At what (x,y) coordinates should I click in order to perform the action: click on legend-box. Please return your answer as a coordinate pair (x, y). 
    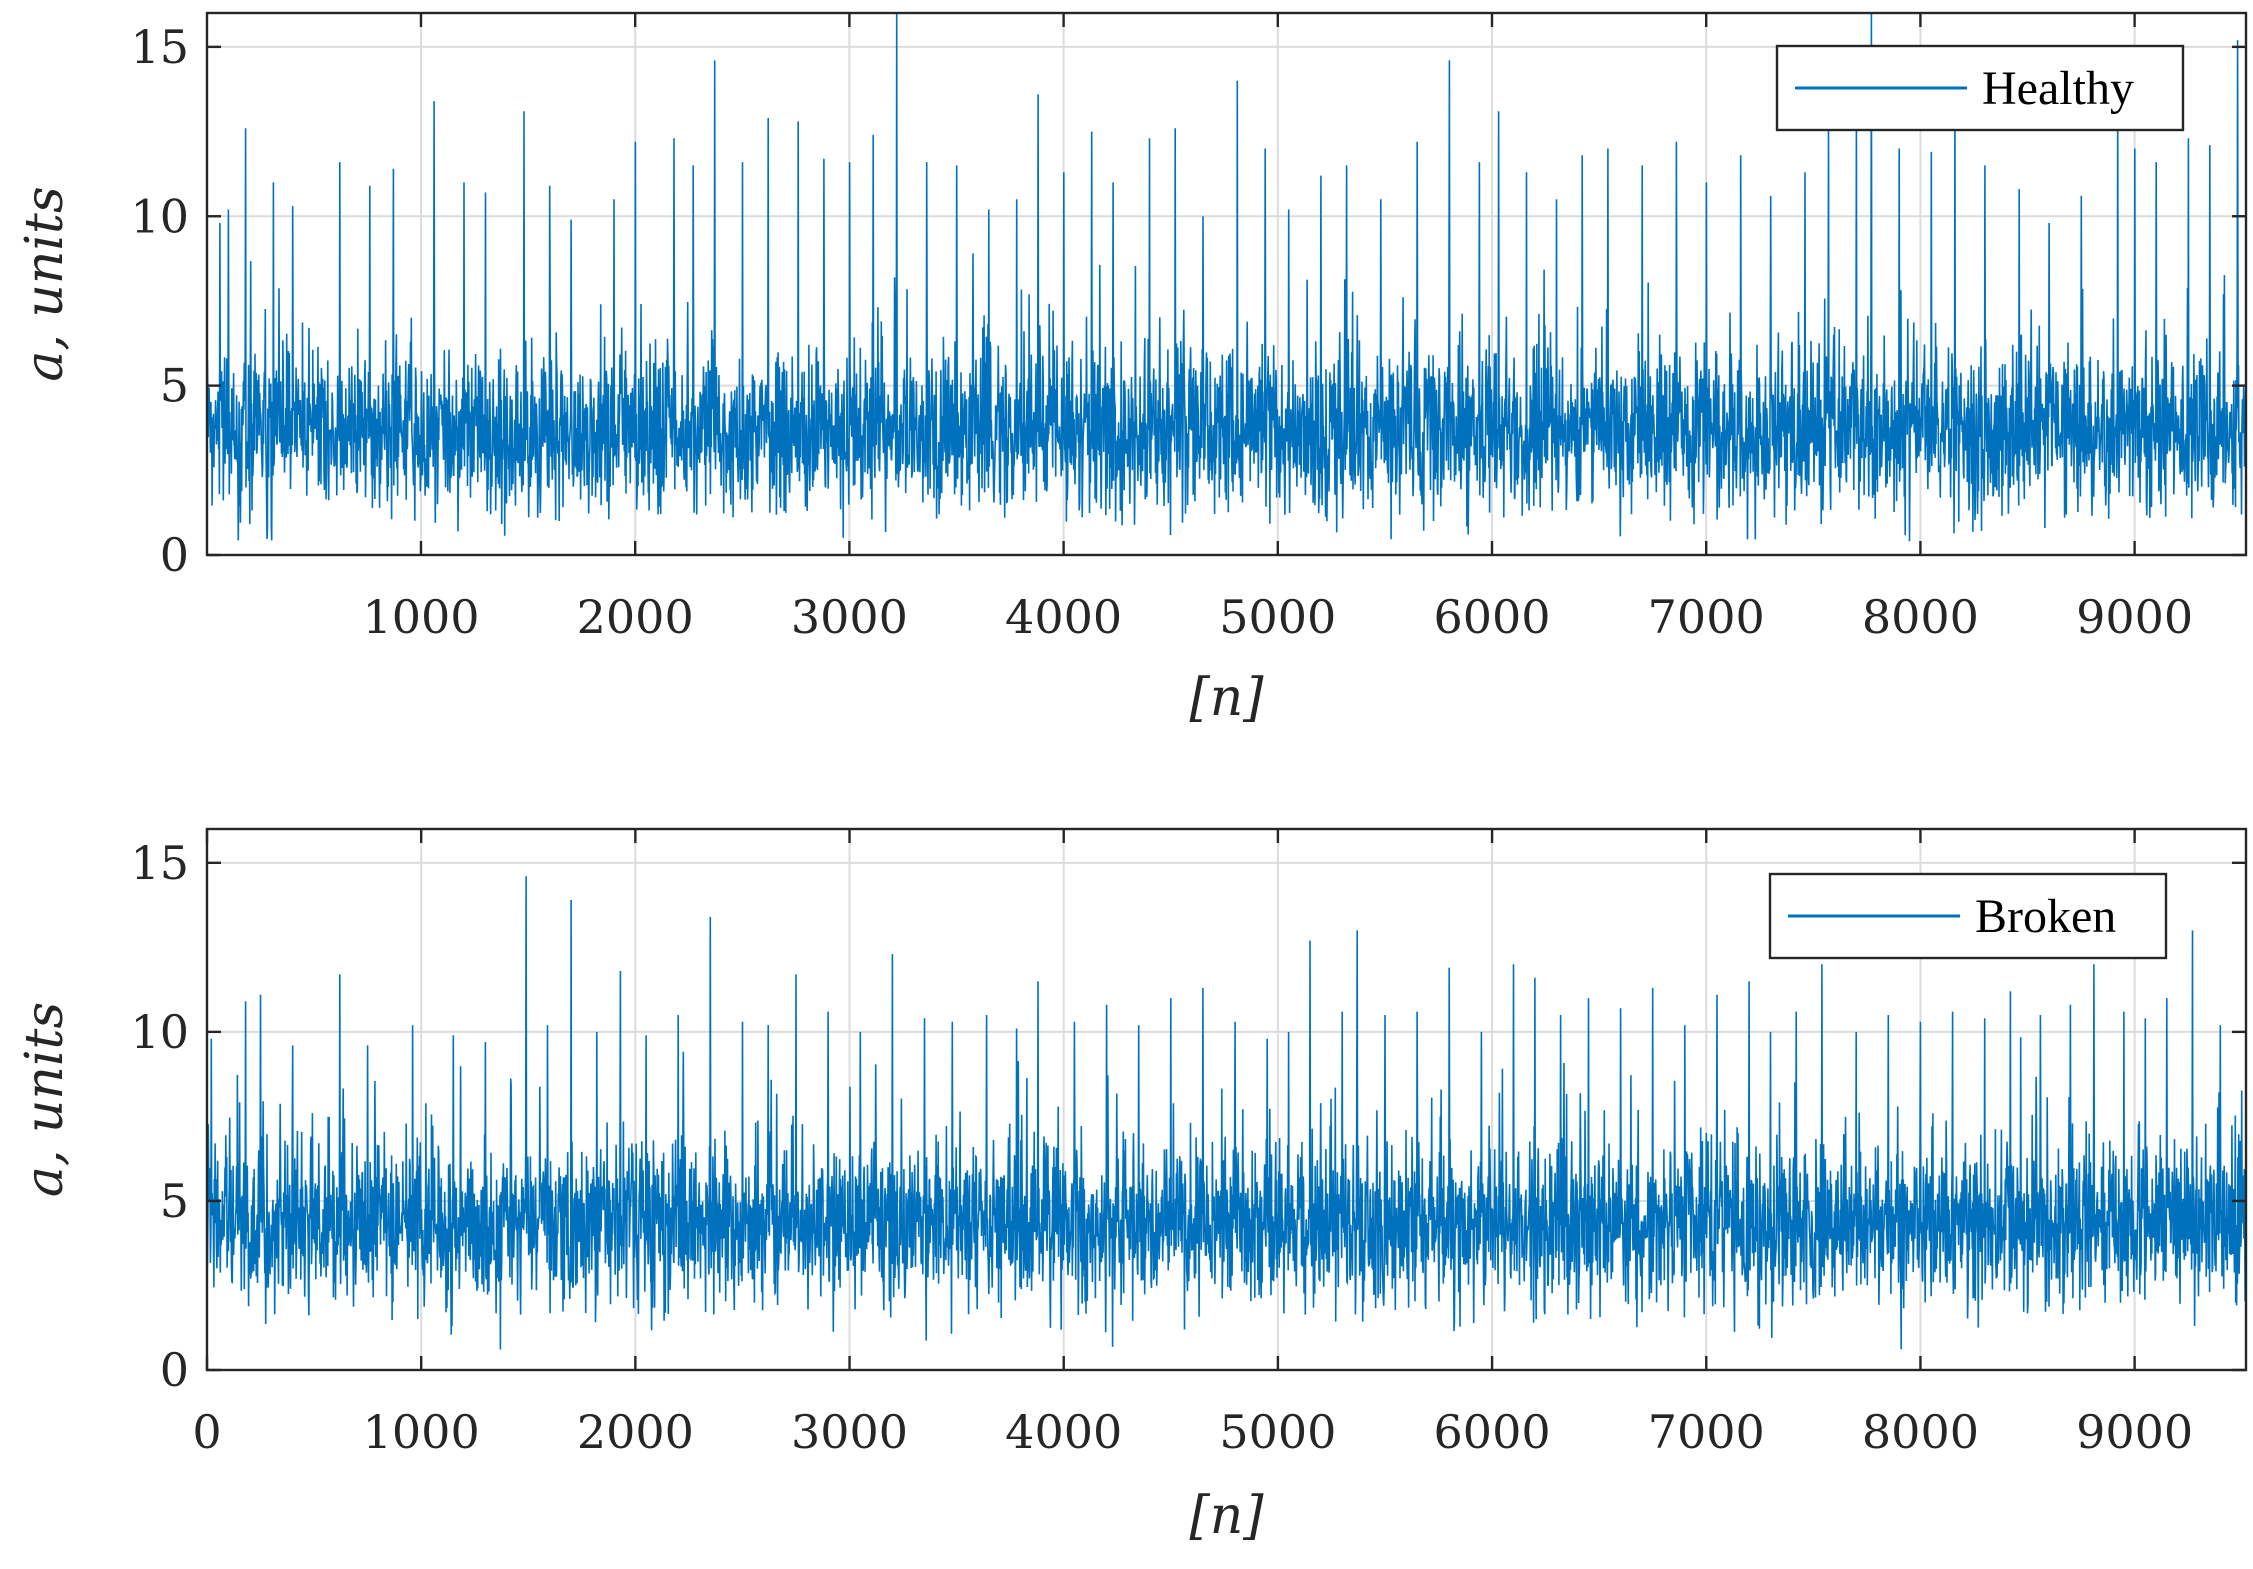
    Looking at the image, I should click on (1968, 916).